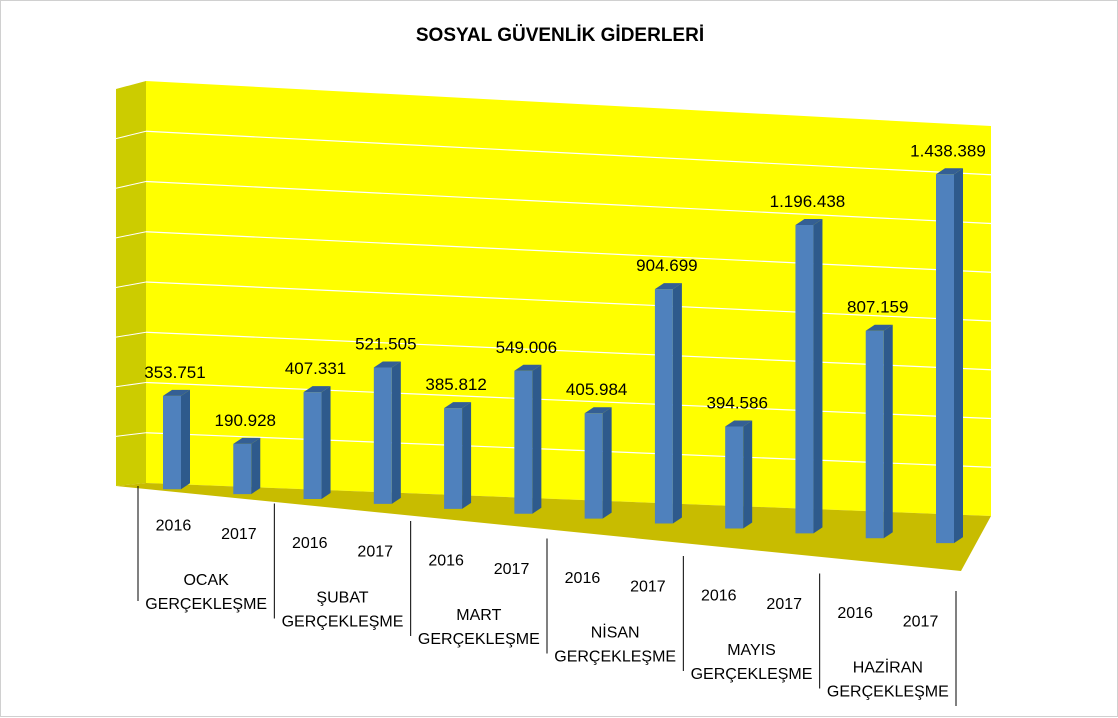  Describe the element at coordinates (455, 384) in the screenshot. I see `data-label: 385.812` at that location.